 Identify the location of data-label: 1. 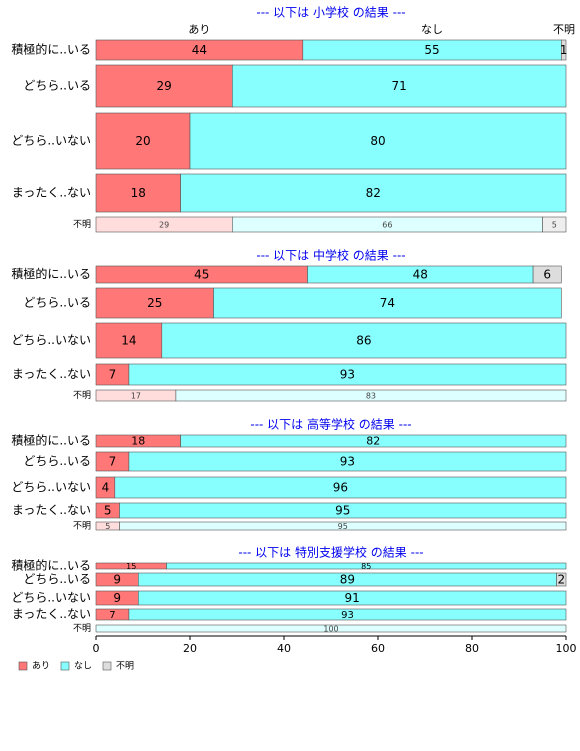
(564, 50).